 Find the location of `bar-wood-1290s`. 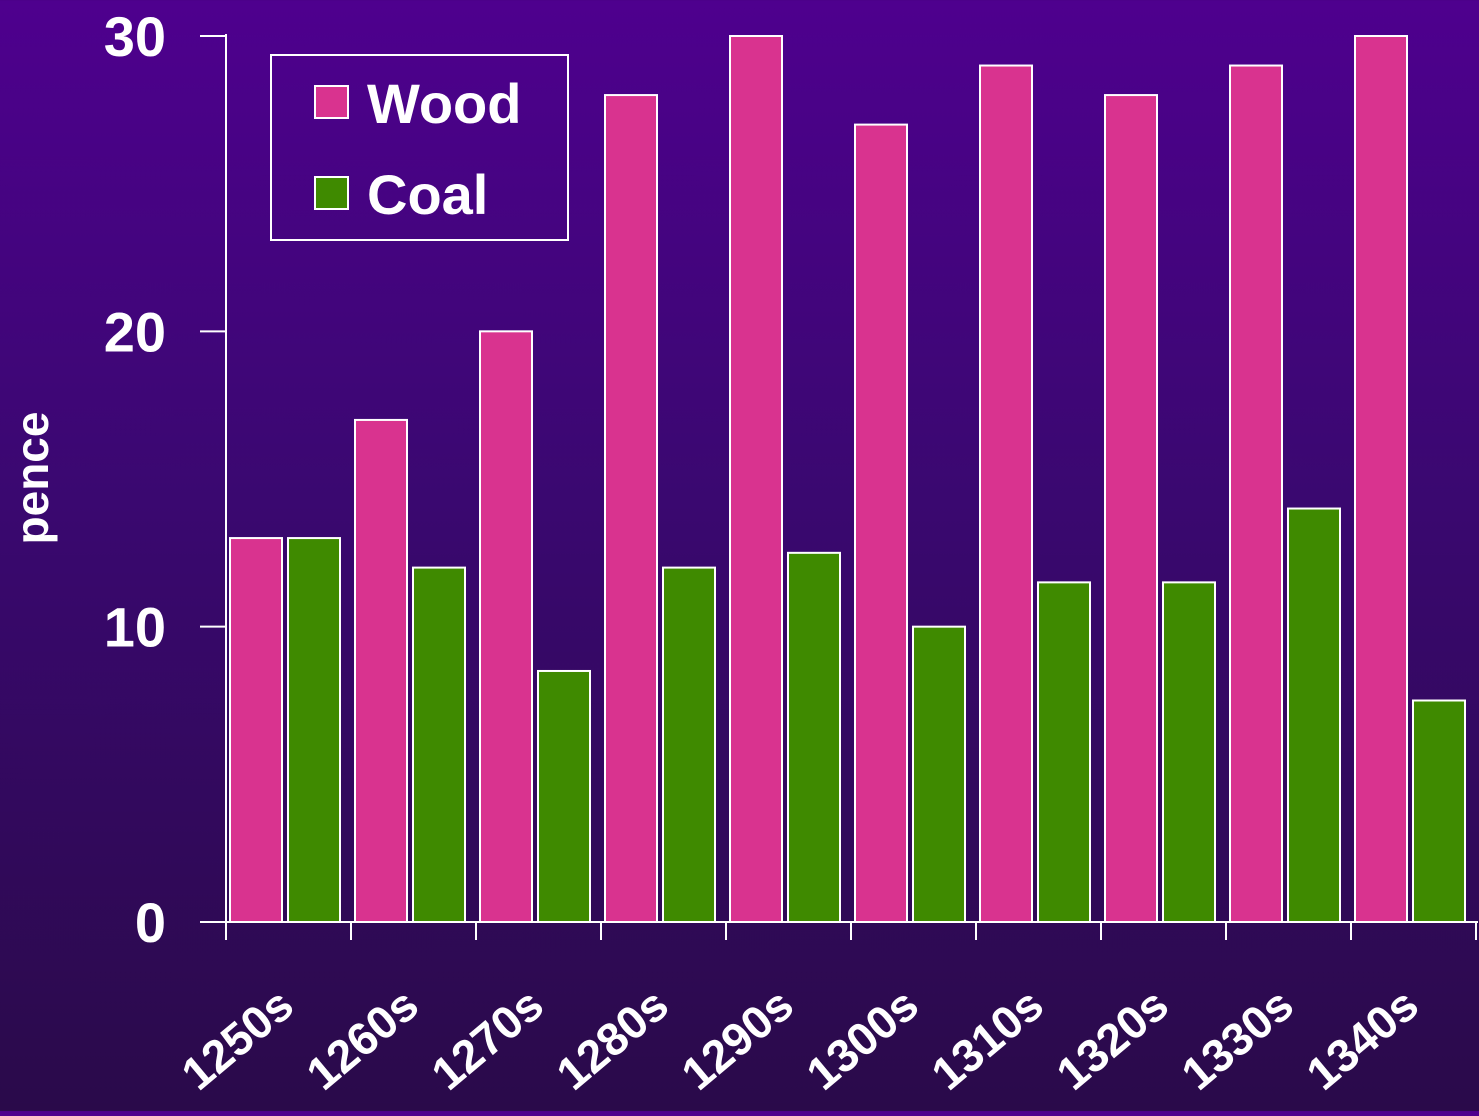

bar-wood-1290s is located at coordinates (756, 479).